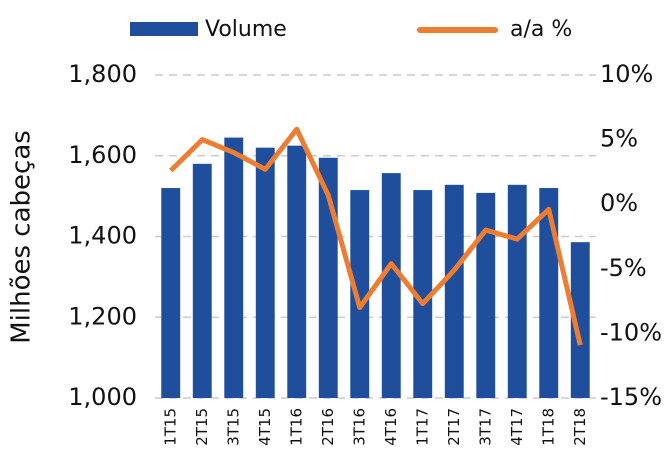 Image resolution: width=670 pixels, height=475 pixels. I want to click on x-tick-label: 4T15, so click(265, 427).